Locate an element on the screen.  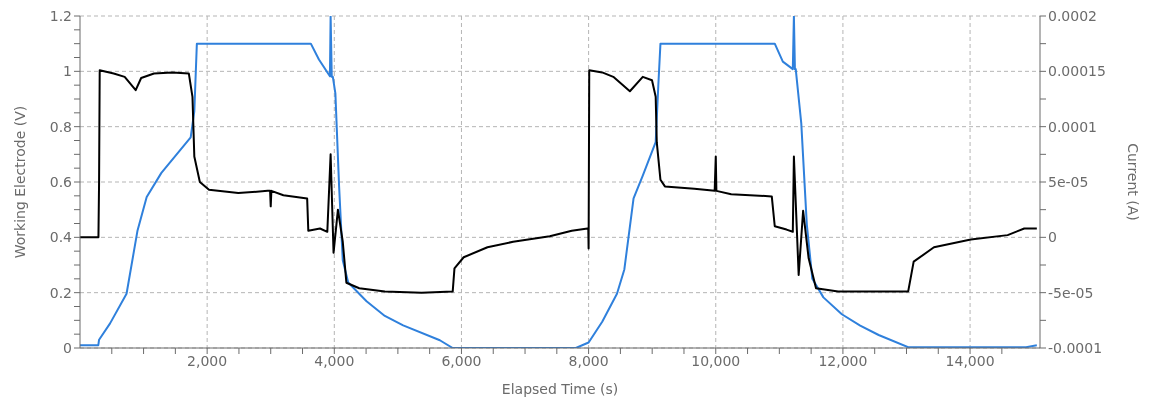
x-tick-label: 10,000 is located at coordinates (716, 360).